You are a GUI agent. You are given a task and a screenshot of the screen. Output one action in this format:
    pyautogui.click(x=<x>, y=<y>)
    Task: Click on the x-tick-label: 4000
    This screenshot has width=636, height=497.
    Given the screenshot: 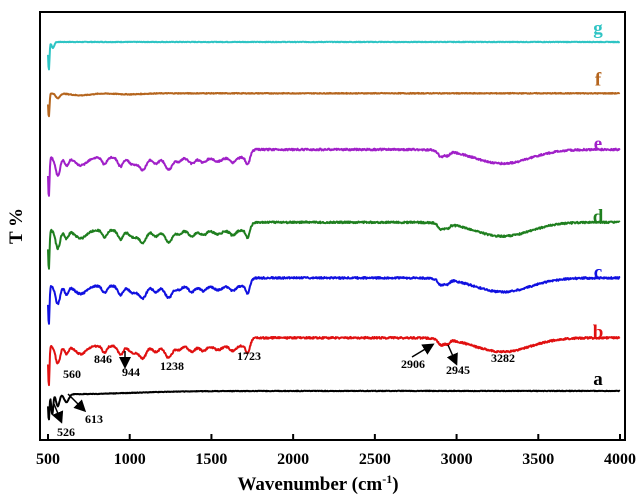 What is the action you would take?
    pyautogui.click(x=620, y=459)
    